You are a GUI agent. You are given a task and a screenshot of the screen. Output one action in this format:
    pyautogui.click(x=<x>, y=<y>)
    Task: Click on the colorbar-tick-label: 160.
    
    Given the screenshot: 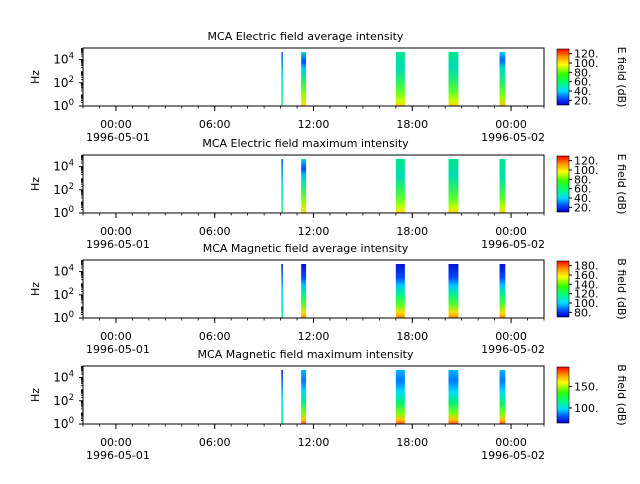 What is the action you would take?
    pyautogui.click(x=586, y=275)
    